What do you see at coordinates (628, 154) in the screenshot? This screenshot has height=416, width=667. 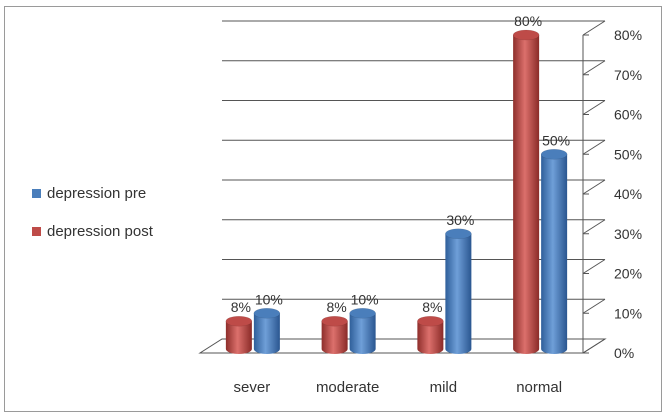 I see `y-tick-label: 50%` at bounding box center [628, 154].